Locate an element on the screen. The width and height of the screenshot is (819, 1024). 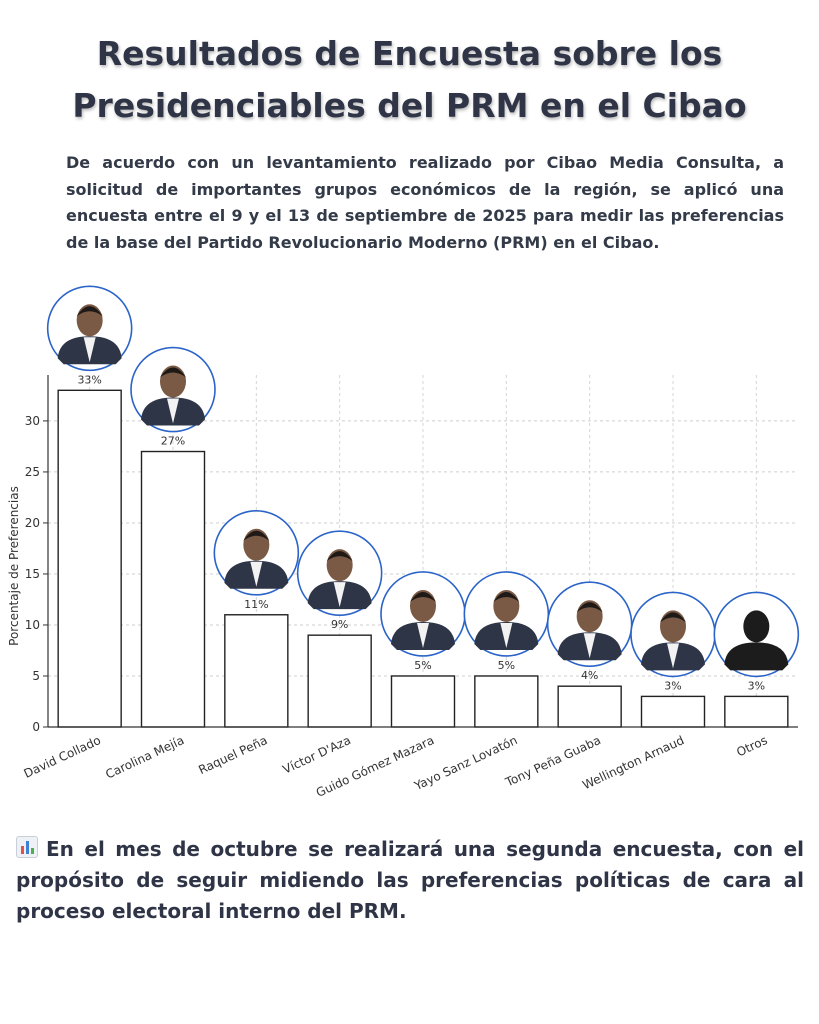
data-label-5: 5% is located at coordinates (506, 665).